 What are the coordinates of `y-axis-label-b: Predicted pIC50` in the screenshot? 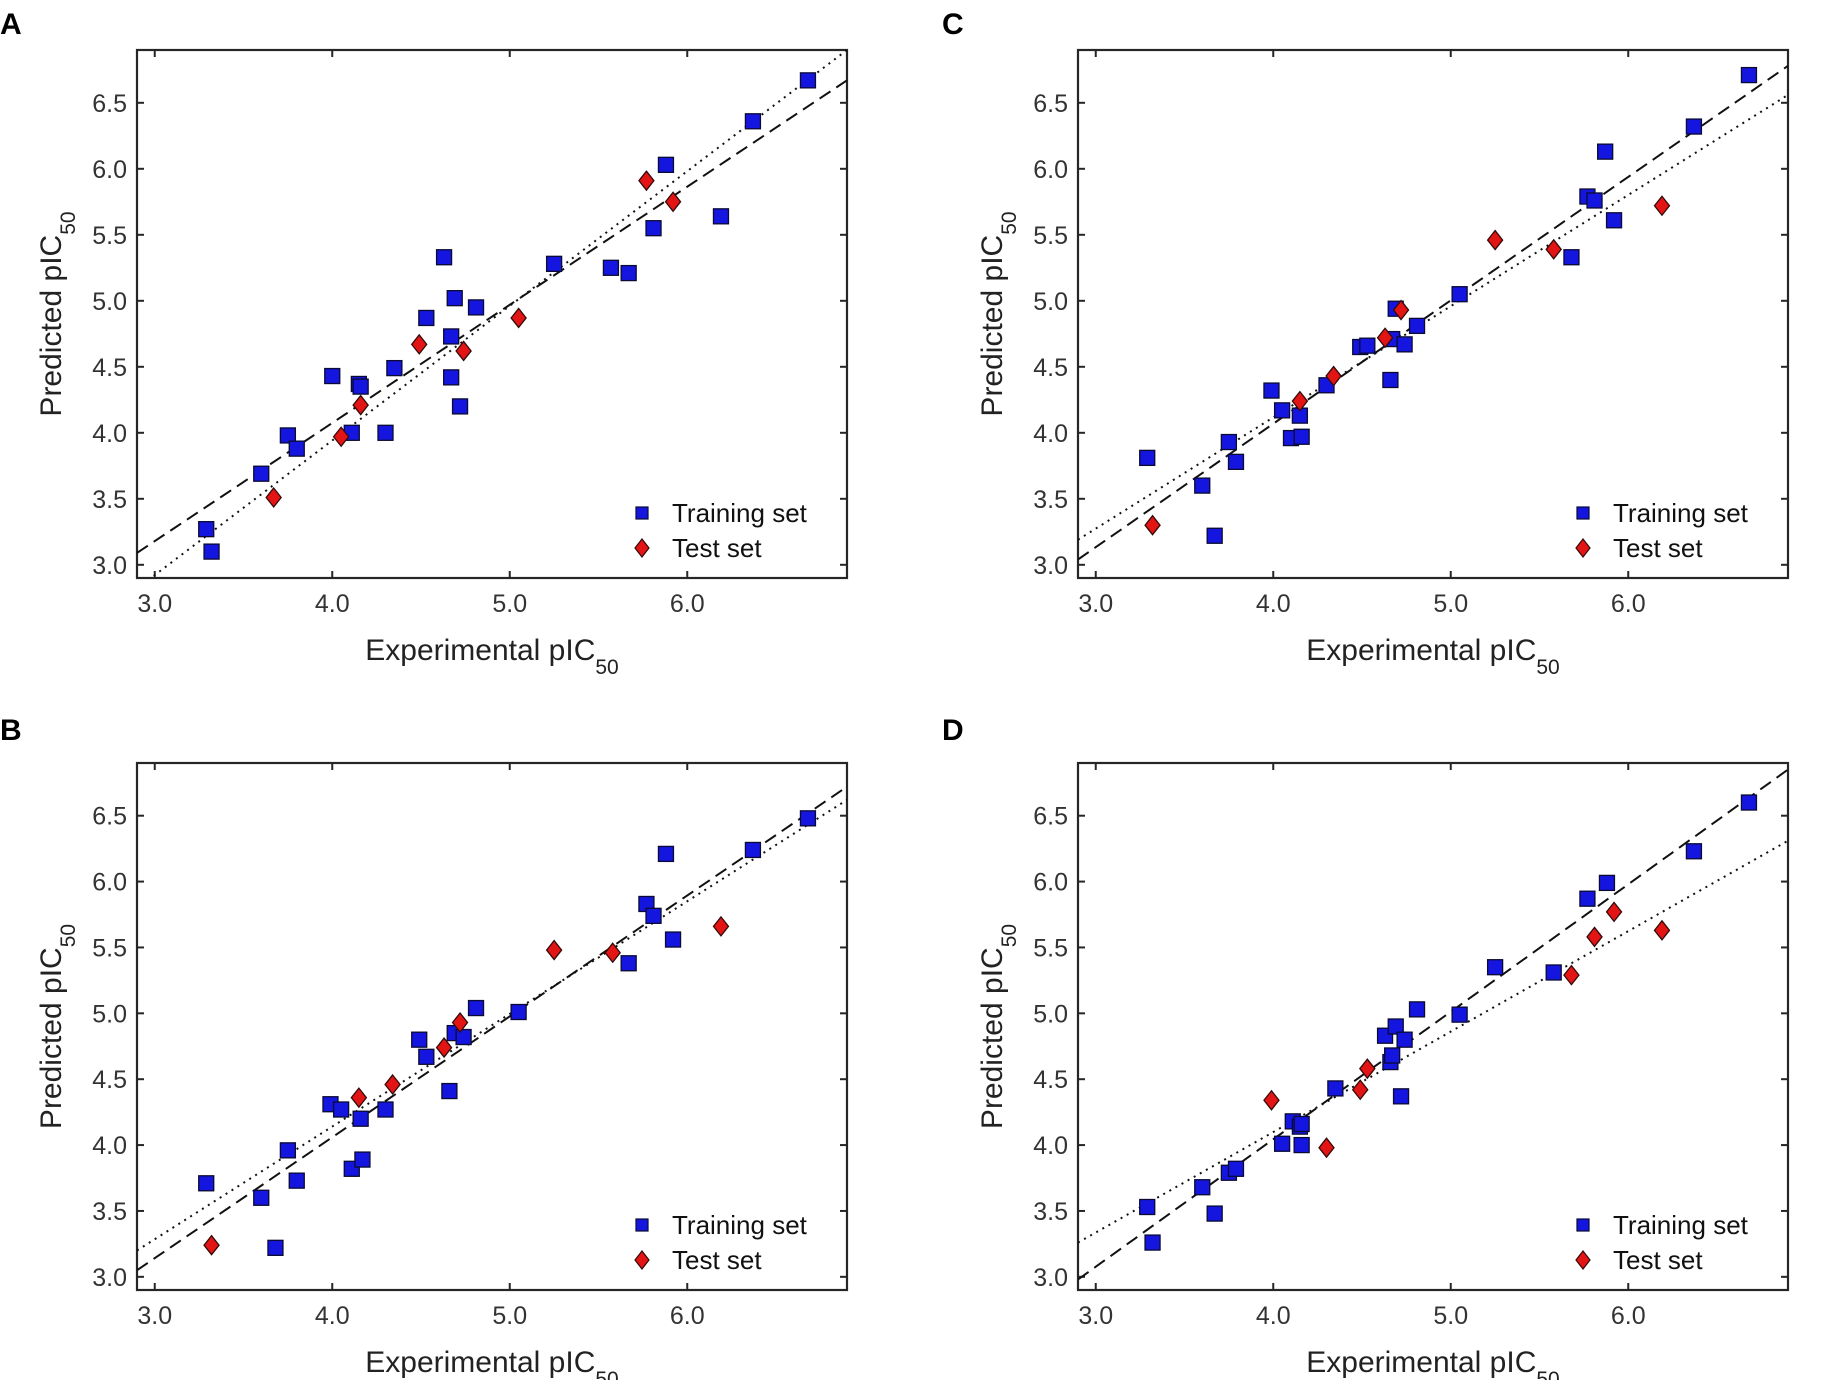 It's located at (57, 1026).